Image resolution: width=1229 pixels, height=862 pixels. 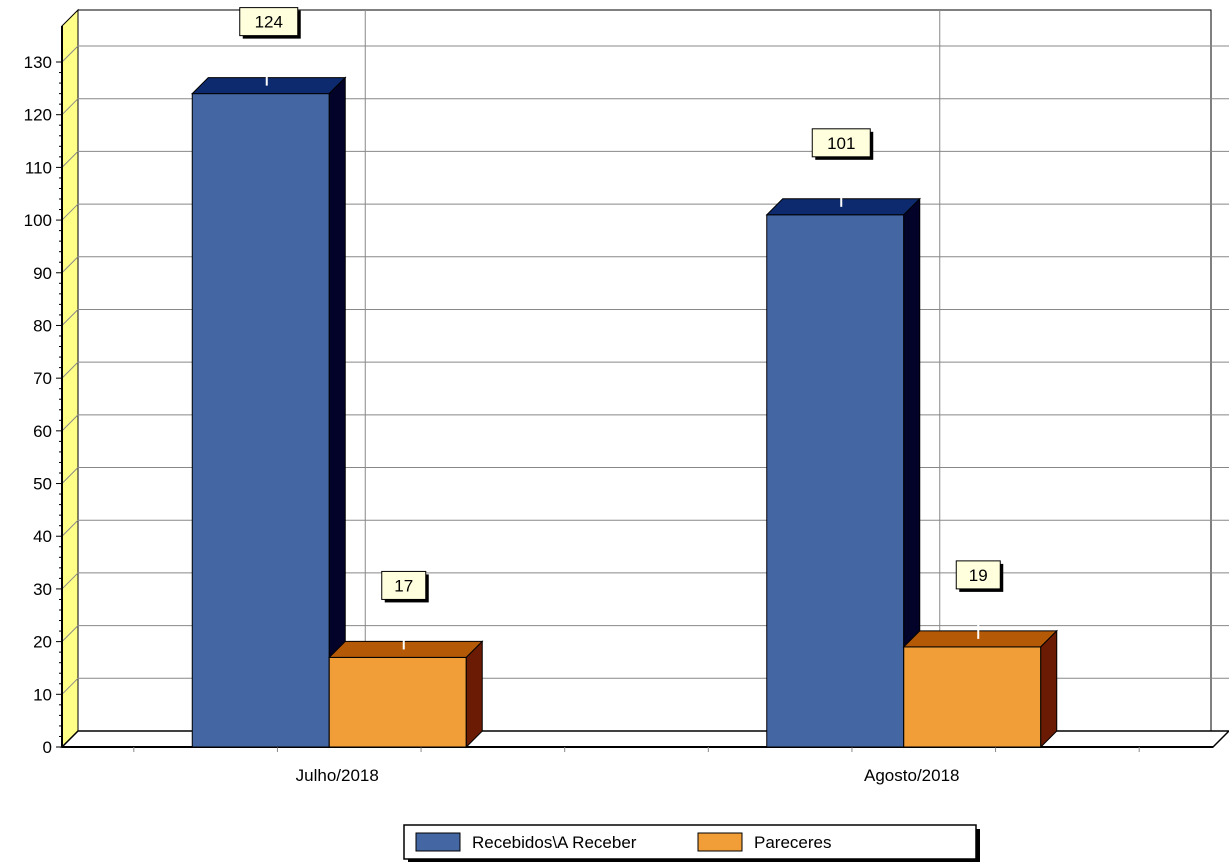 I want to click on x-category-label: Julho/2018, so click(x=337, y=775).